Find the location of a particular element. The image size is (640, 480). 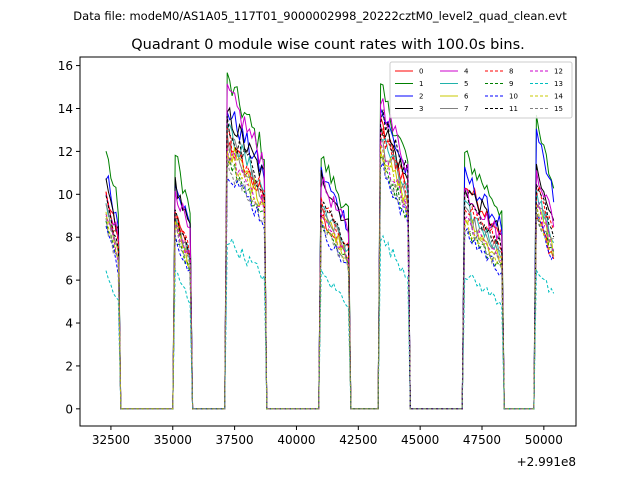

legend-label: 5 is located at coordinates (466, 84).